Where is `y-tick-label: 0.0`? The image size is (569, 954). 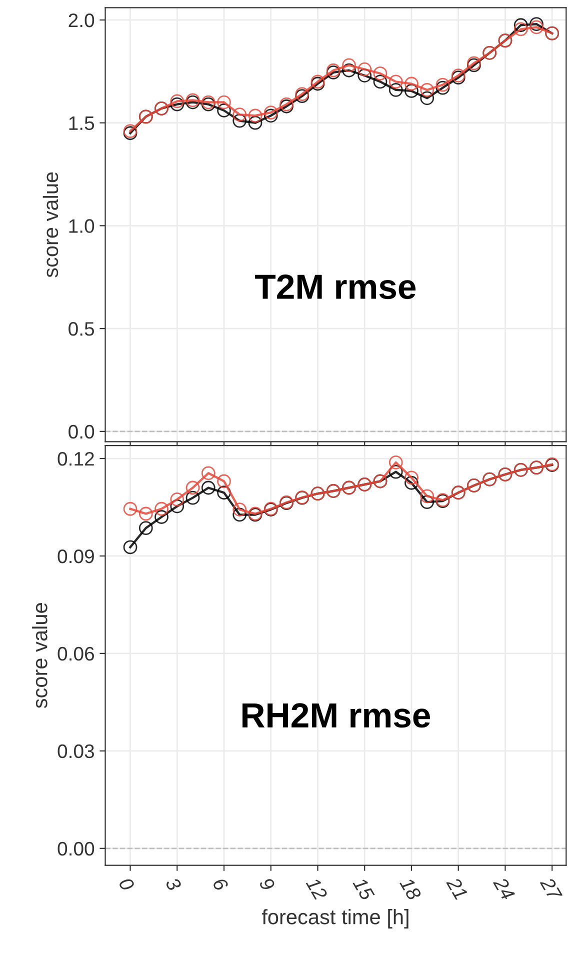
y-tick-label: 0.0 is located at coordinates (81, 431).